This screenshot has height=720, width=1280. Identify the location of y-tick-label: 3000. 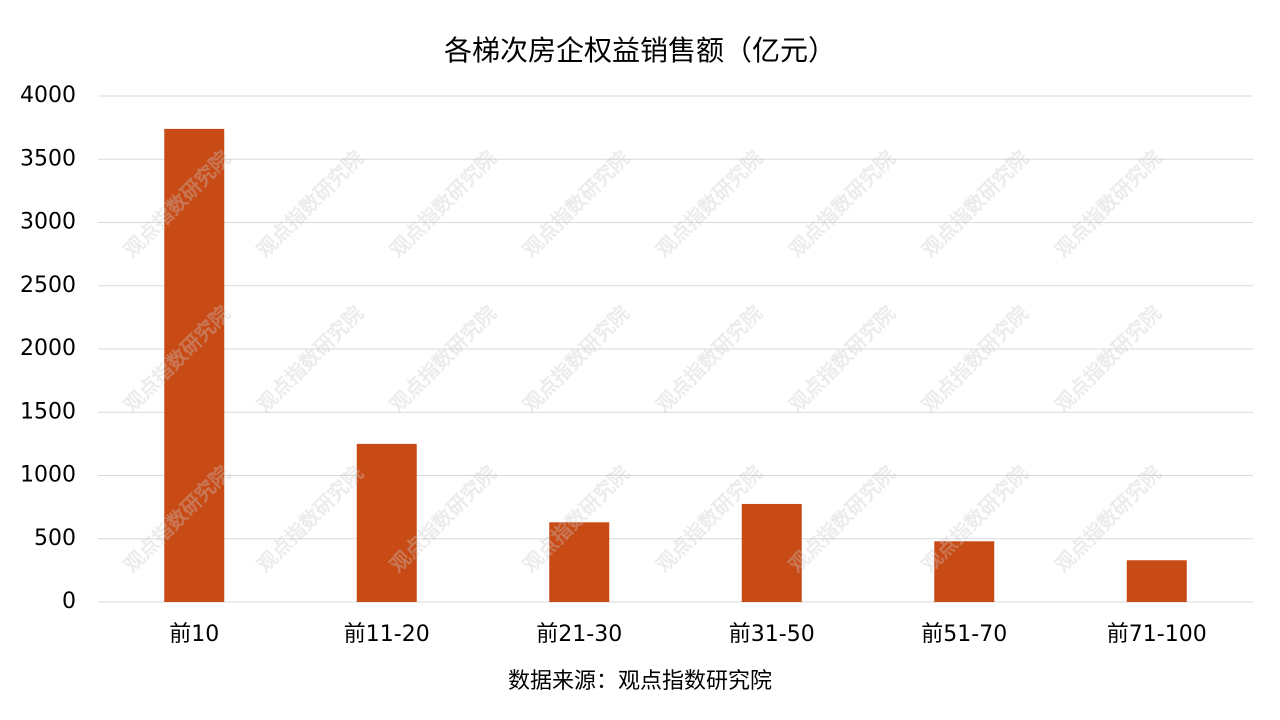
(48, 222).